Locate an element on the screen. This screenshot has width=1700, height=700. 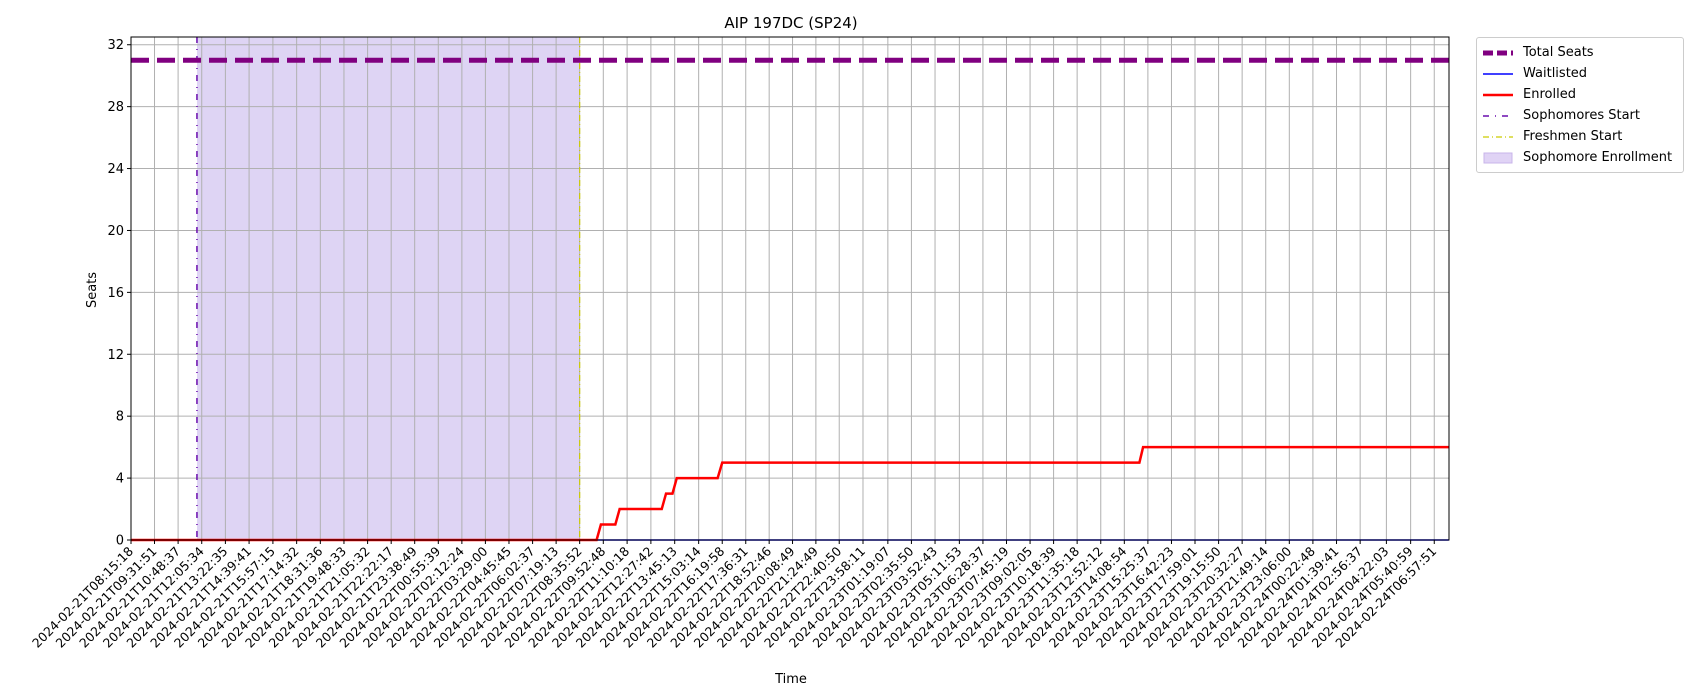
chart-title: AIP 197DC (SP24) is located at coordinates (790, 23).